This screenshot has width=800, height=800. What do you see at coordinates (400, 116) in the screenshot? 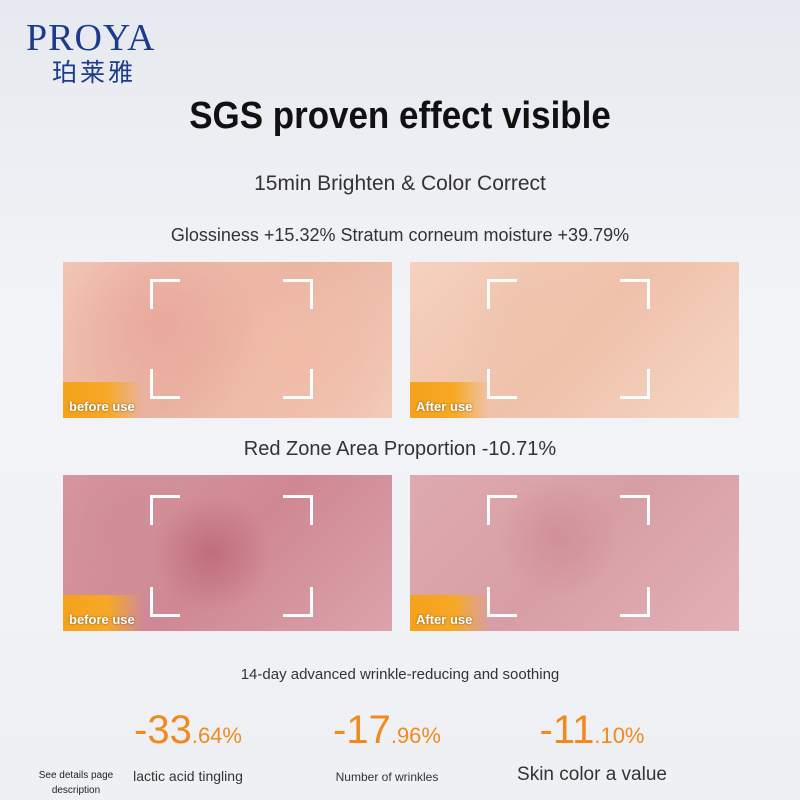
I see `page-title: SGS proven effect visible` at bounding box center [400, 116].